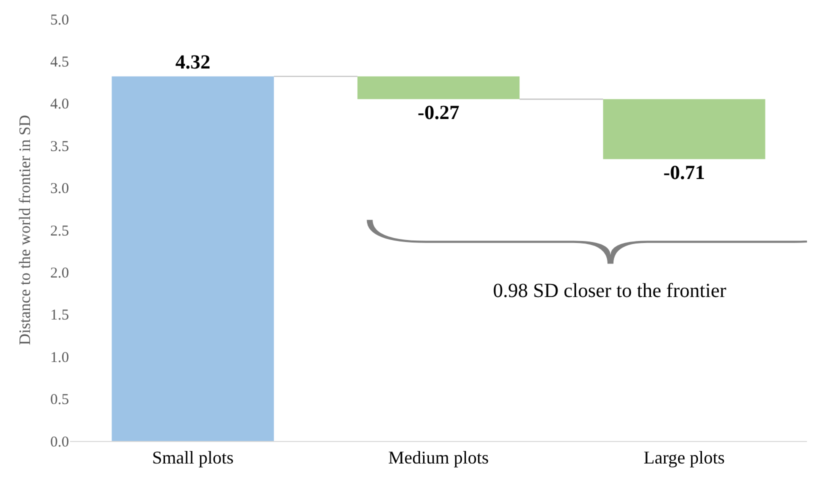 The width and height of the screenshot is (827, 491). Describe the element at coordinates (59, 442) in the screenshot. I see `y-tick-label: 0.0` at that location.